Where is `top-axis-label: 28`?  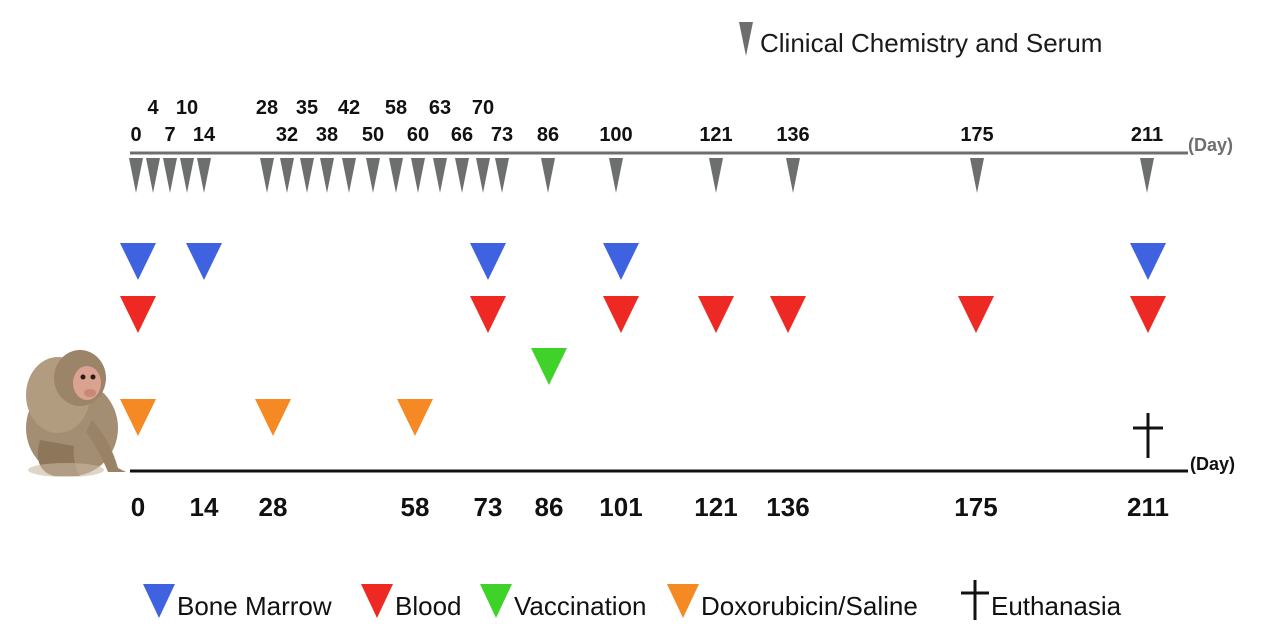
top-axis-label: 28 is located at coordinates (267, 108).